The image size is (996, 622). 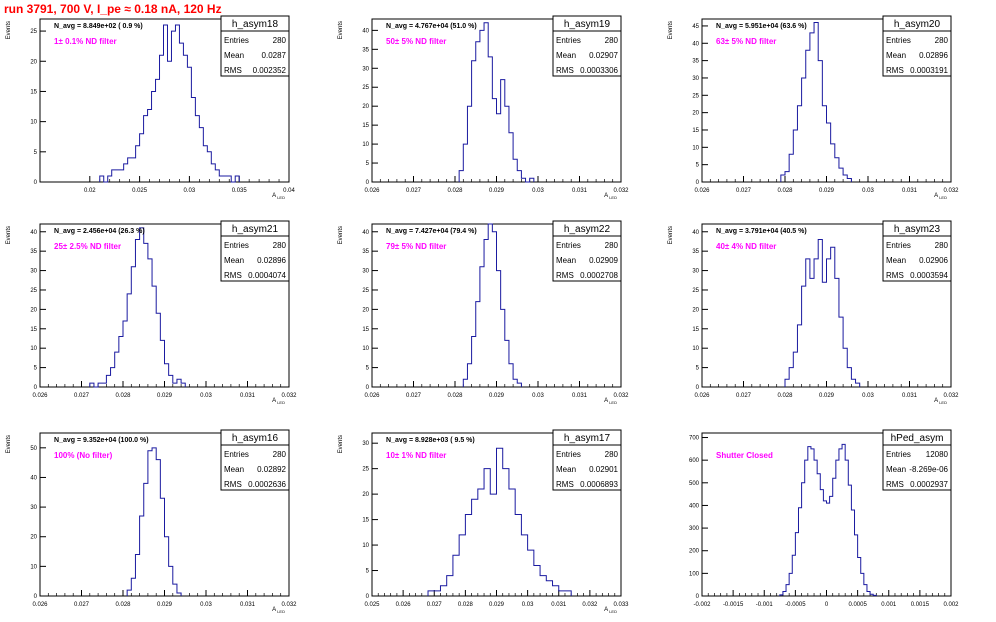 What do you see at coordinates (267, 484) in the screenshot?
I see `stats-rms-value: 0.0002636` at bounding box center [267, 484].